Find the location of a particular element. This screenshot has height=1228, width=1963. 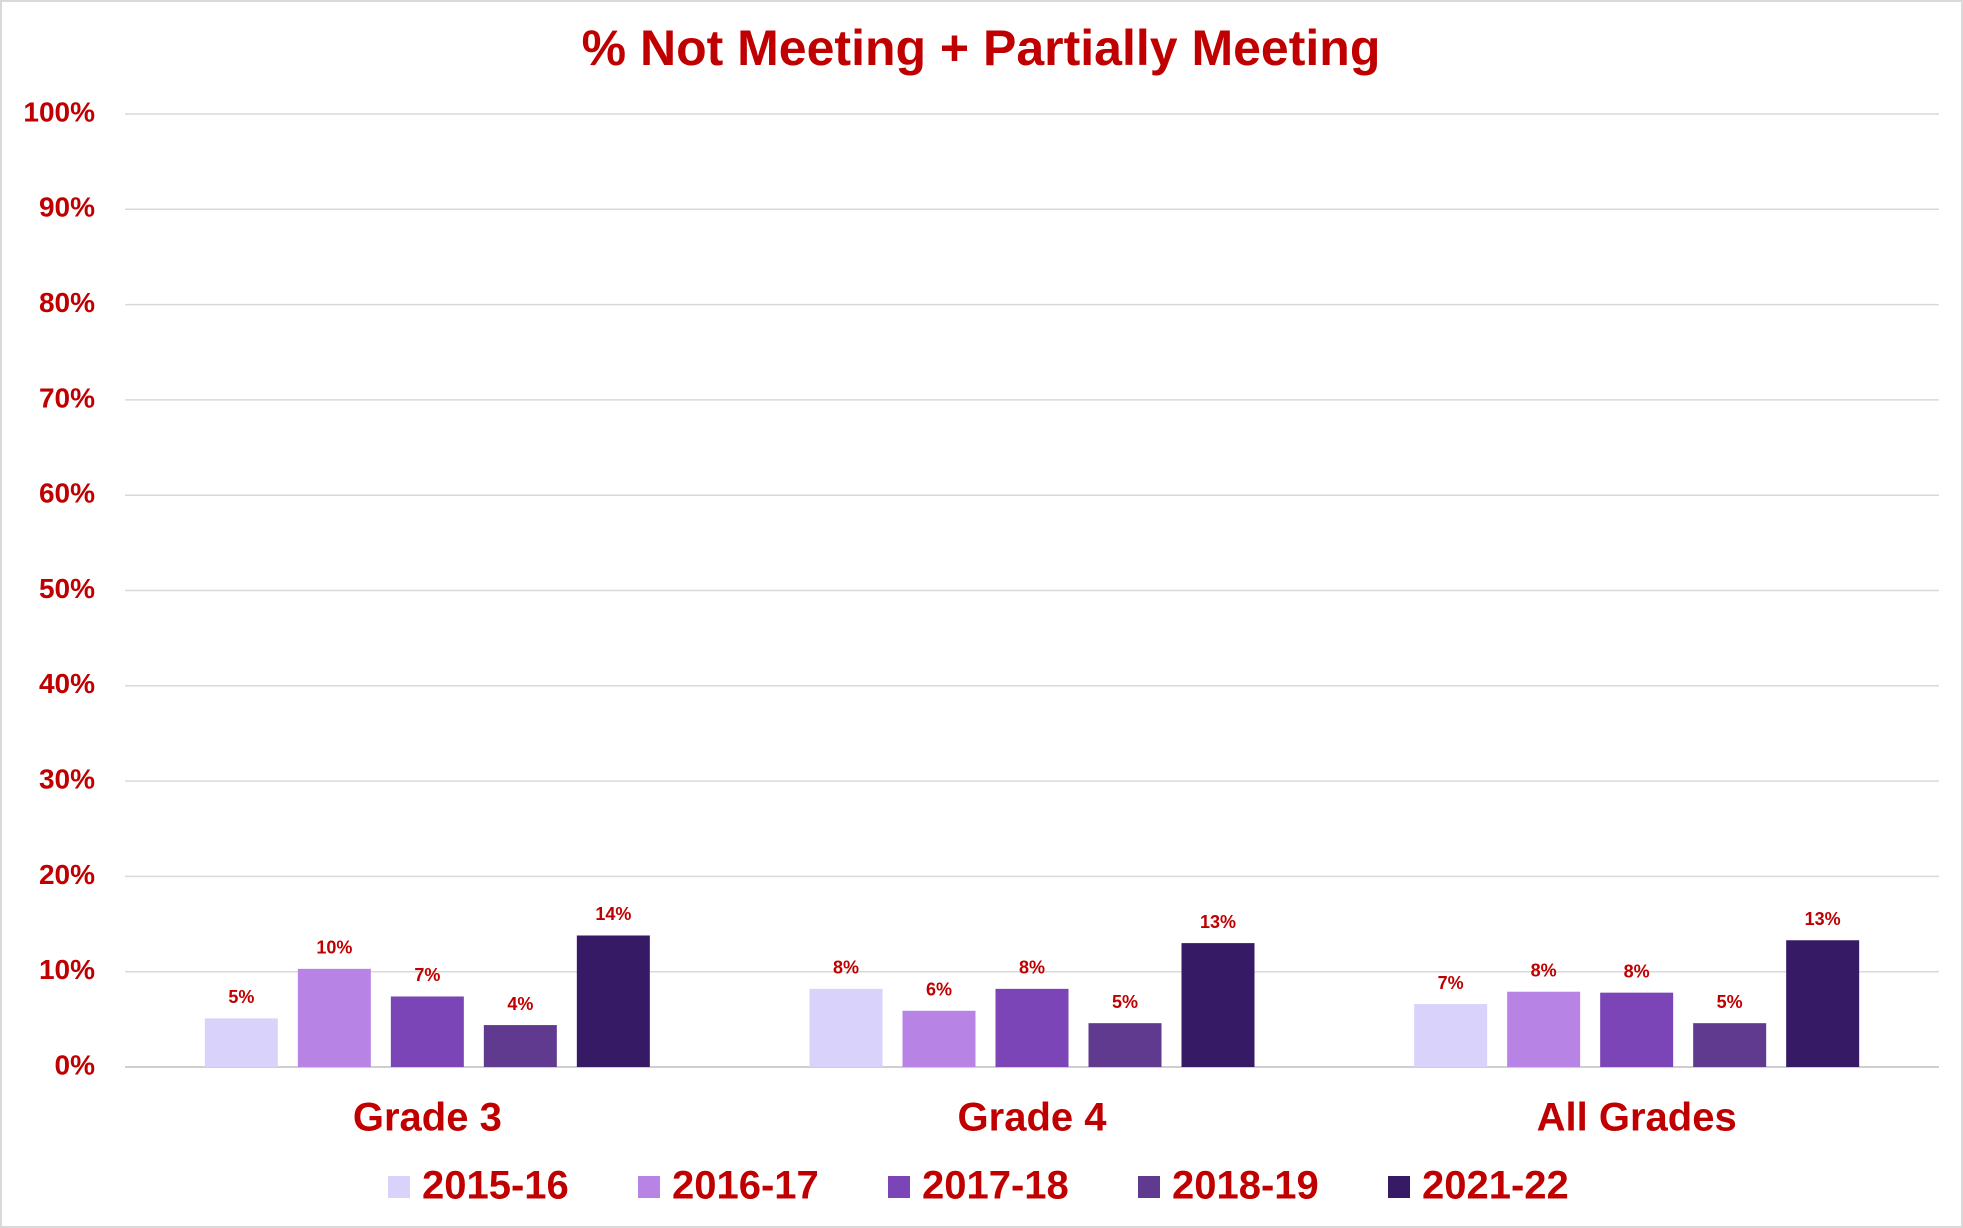

data-label: 14% is located at coordinates (613, 914).